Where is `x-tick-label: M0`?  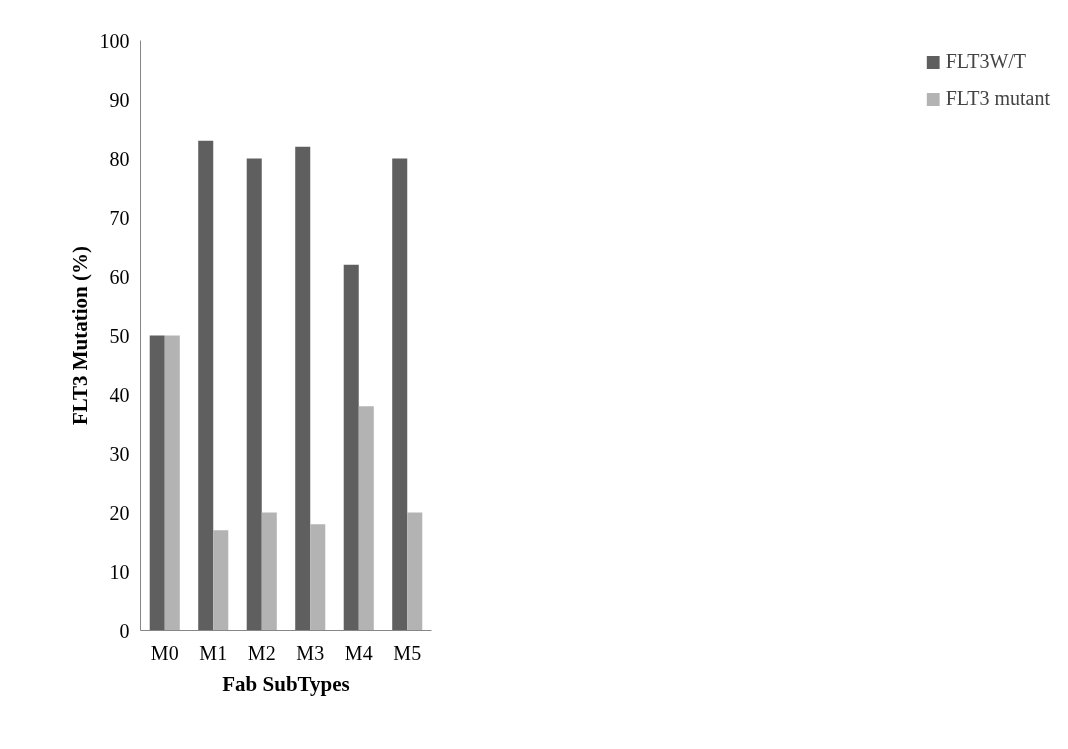 x-tick-label: M0 is located at coordinates (164, 652).